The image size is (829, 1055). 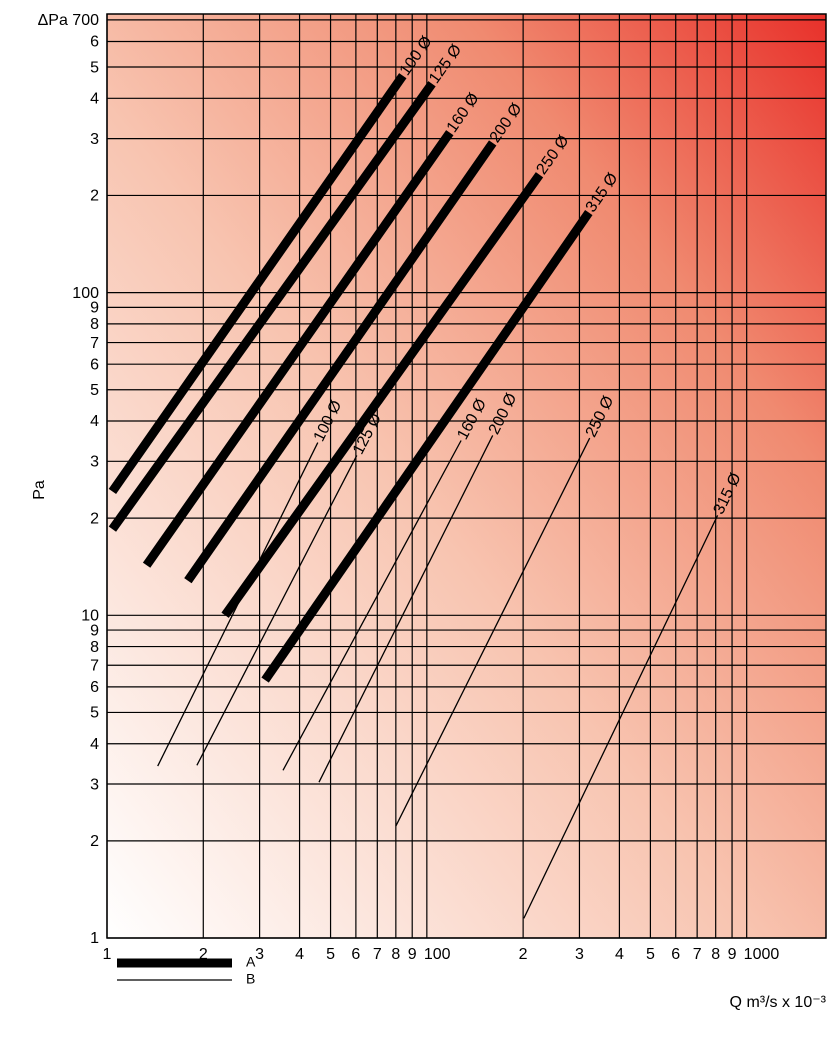 I want to click on y-tick-label: 10, so click(x=90, y=616).